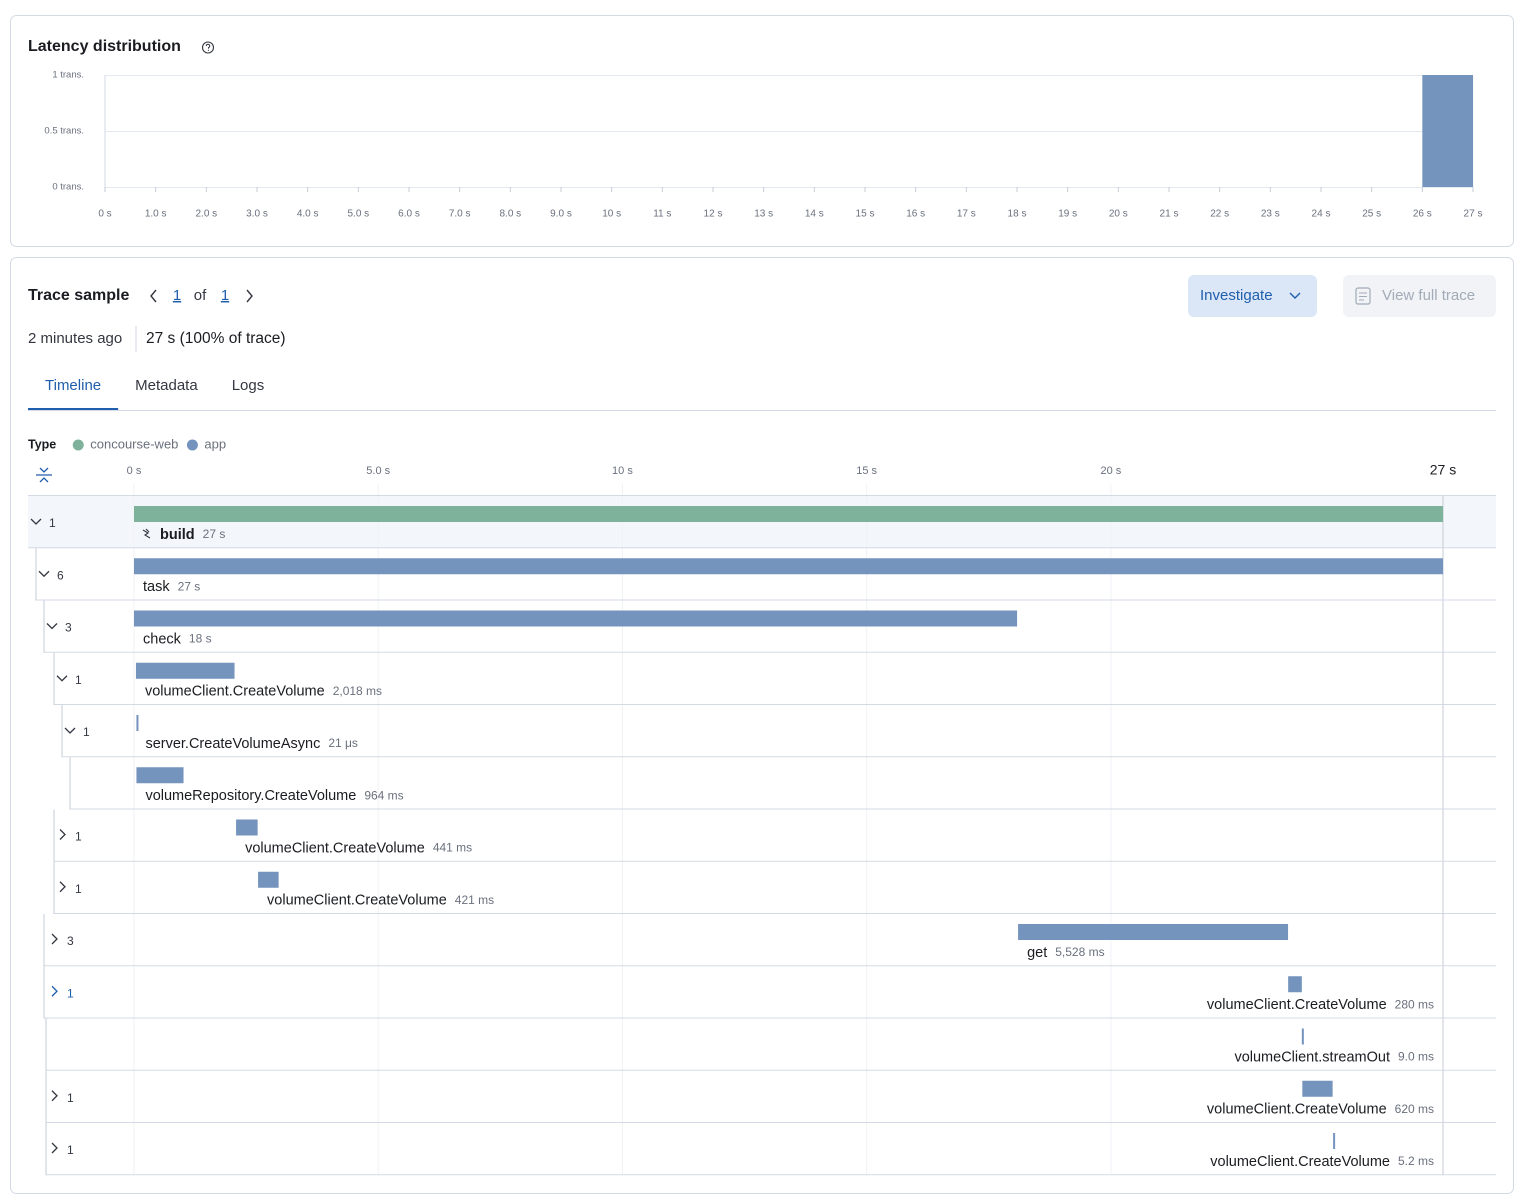 Image resolution: width=1528 pixels, height=1204 pixels. What do you see at coordinates (216, 338) in the screenshot?
I see `trace-duration: 27 s (100% of trace)` at bounding box center [216, 338].